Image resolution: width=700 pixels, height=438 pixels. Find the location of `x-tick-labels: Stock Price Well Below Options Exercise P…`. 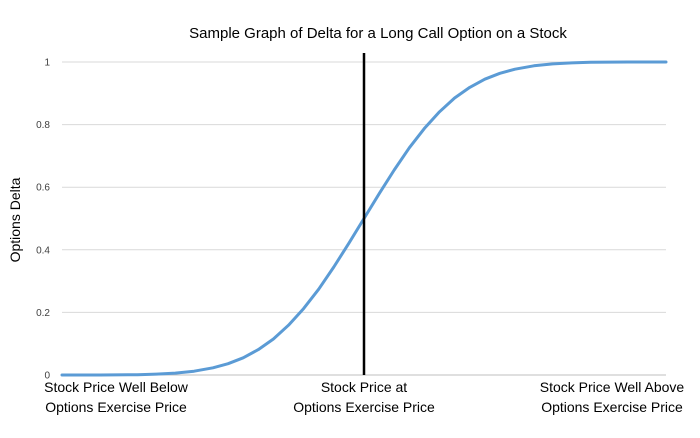

x-tick-labels: Stock Price Well Below Options Exercise P… is located at coordinates (364, 397).